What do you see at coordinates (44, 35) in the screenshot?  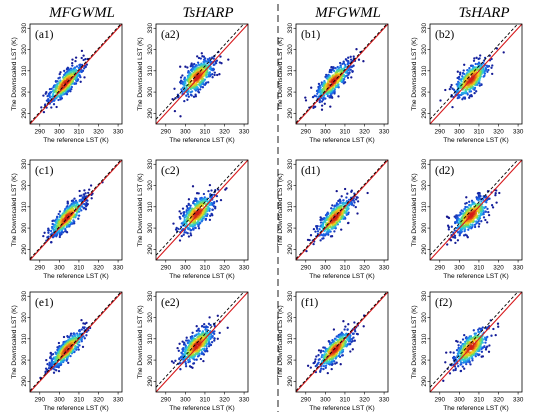 I see `panel-label: (a1)` at bounding box center [44, 35].